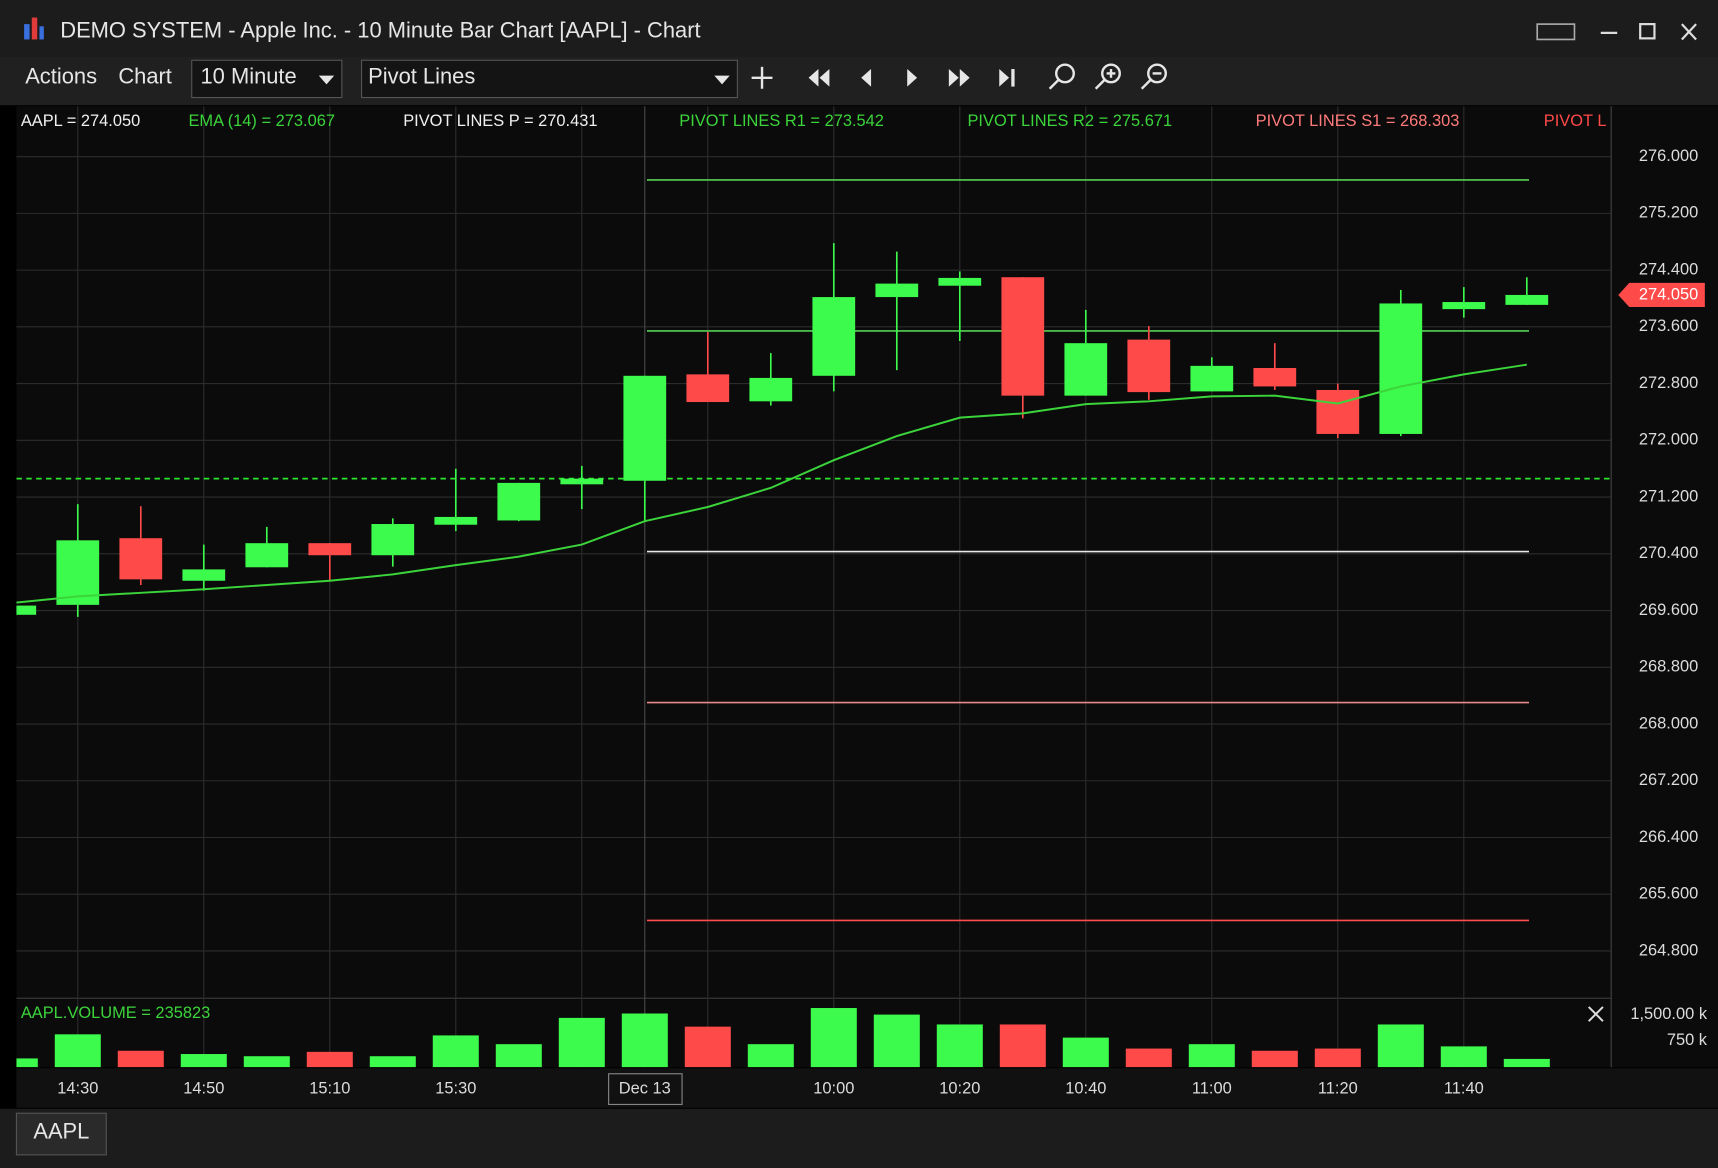 This screenshot has height=1168, width=1718. I want to click on y-tick-label: 269.600, so click(1668, 610).